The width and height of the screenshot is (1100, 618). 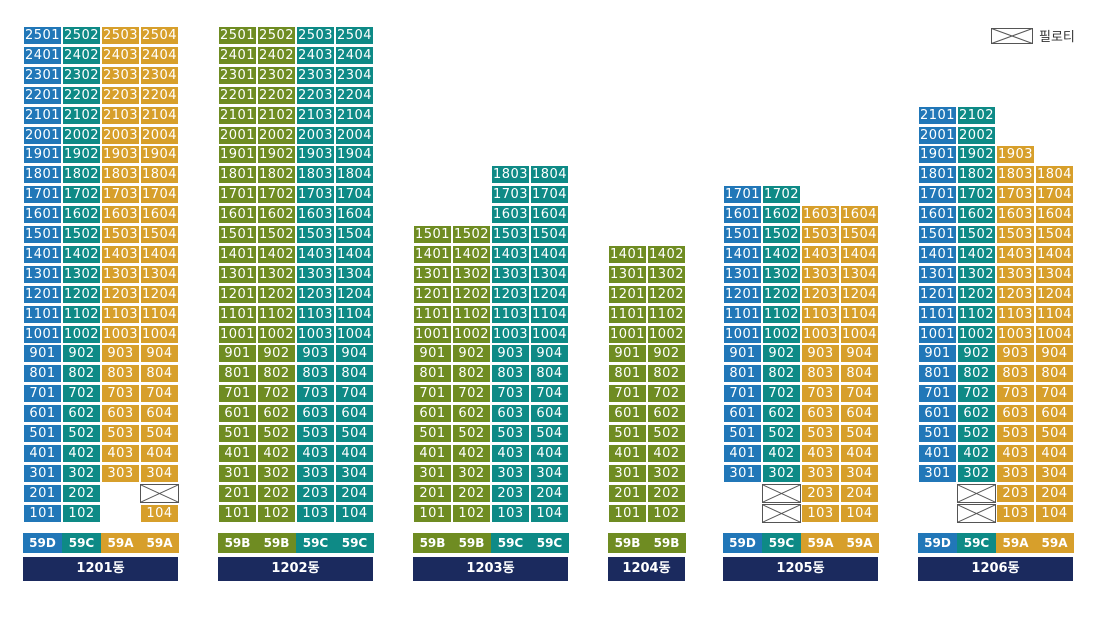 What do you see at coordinates (159, 135) in the screenshot?
I see `unit-cell: 2004` at bounding box center [159, 135].